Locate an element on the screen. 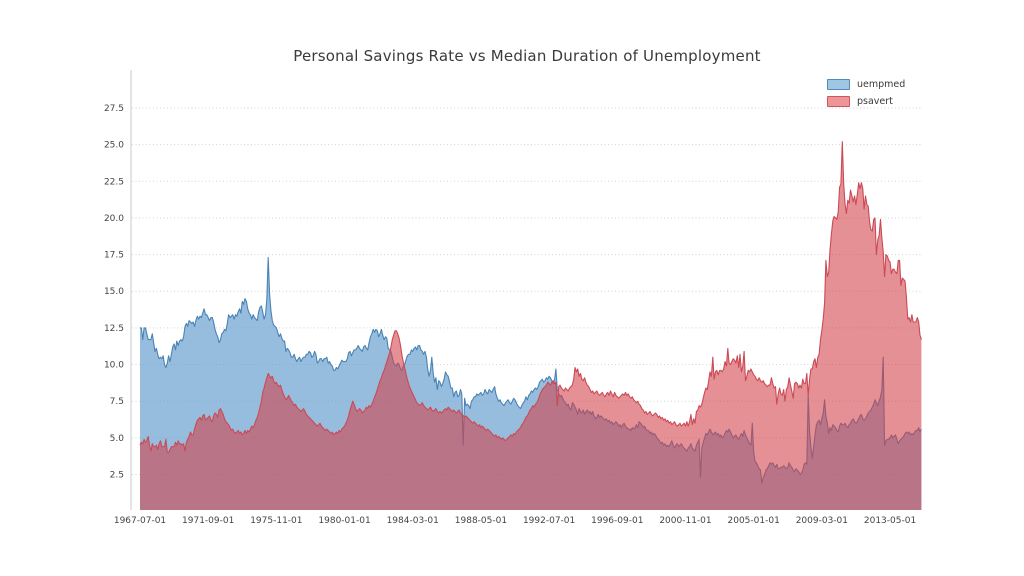 Image resolution: width=1024 pixels, height=576 pixels. legend: uempmed psavert is located at coordinates (866, 93).